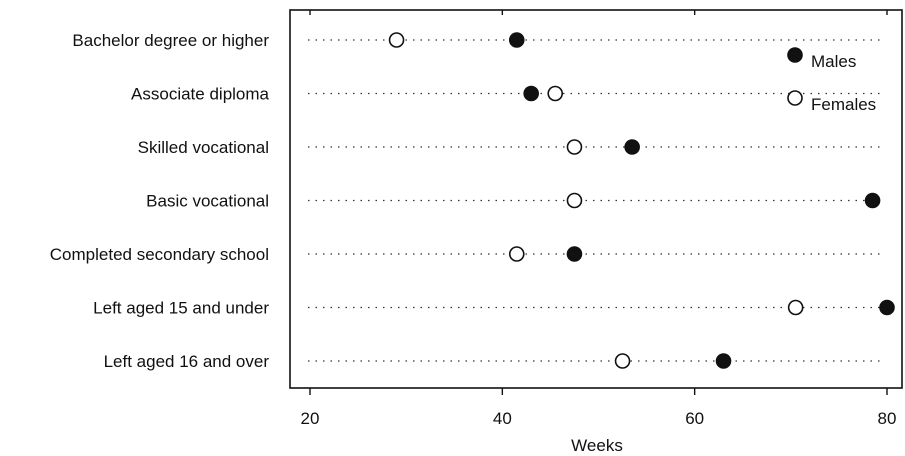  I want to click on category-label: Completed secondary school, so click(159, 254).